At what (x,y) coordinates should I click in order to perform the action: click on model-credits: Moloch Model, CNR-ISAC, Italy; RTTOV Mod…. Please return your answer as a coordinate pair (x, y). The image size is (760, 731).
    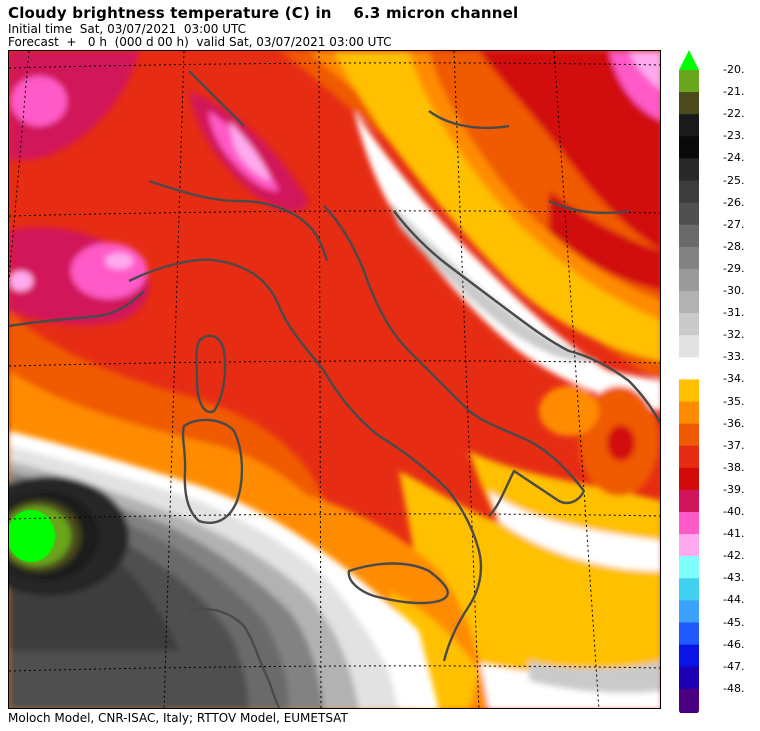
    Looking at the image, I should click on (178, 718).